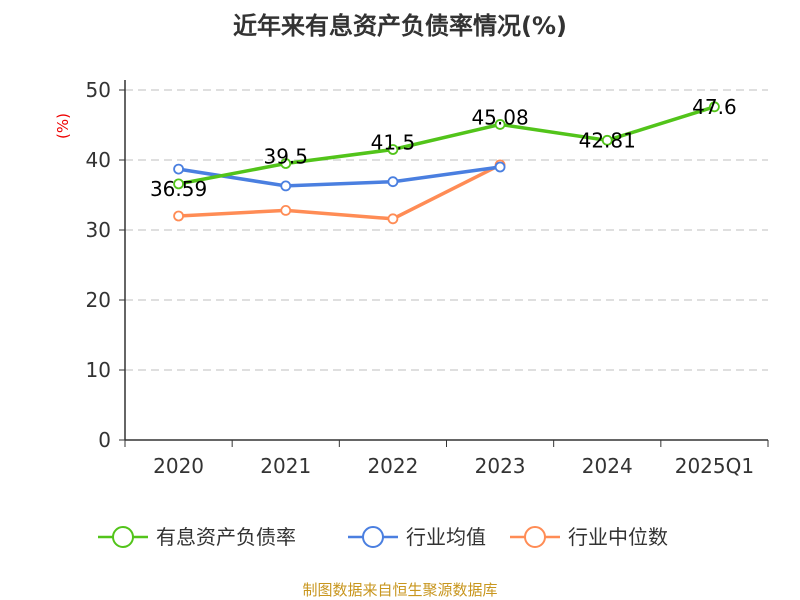 The height and width of the screenshot is (600, 800). I want to click on y-axis-label: (%), so click(63, 126).